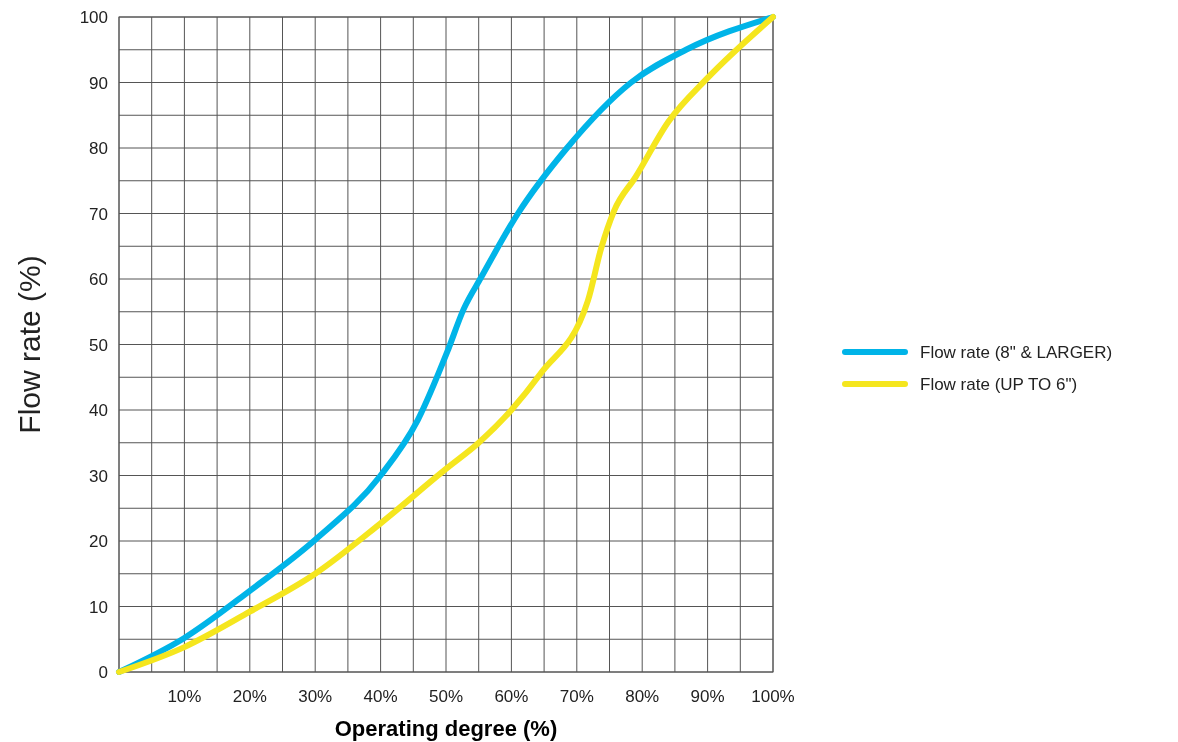 The image size is (1178, 742). What do you see at coordinates (642, 696) in the screenshot?
I see `x-tick-label: 80%` at bounding box center [642, 696].